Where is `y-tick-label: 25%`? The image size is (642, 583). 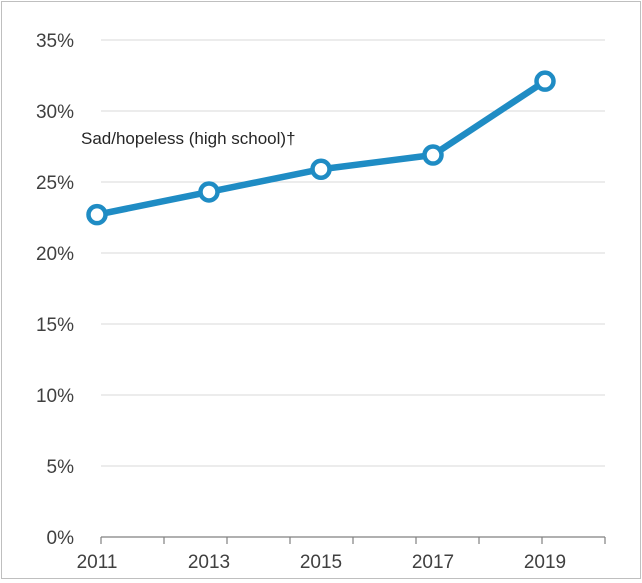
y-tick-label: 25% is located at coordinates (55, 183).